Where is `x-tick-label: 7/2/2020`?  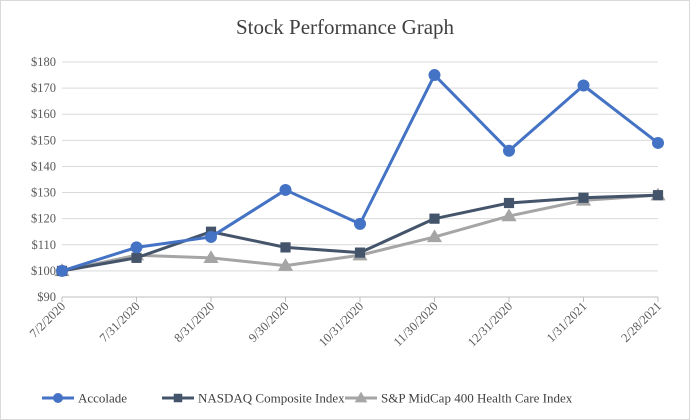 x-tick-label: 7/2/2020 is located at coordinates (47, 319).